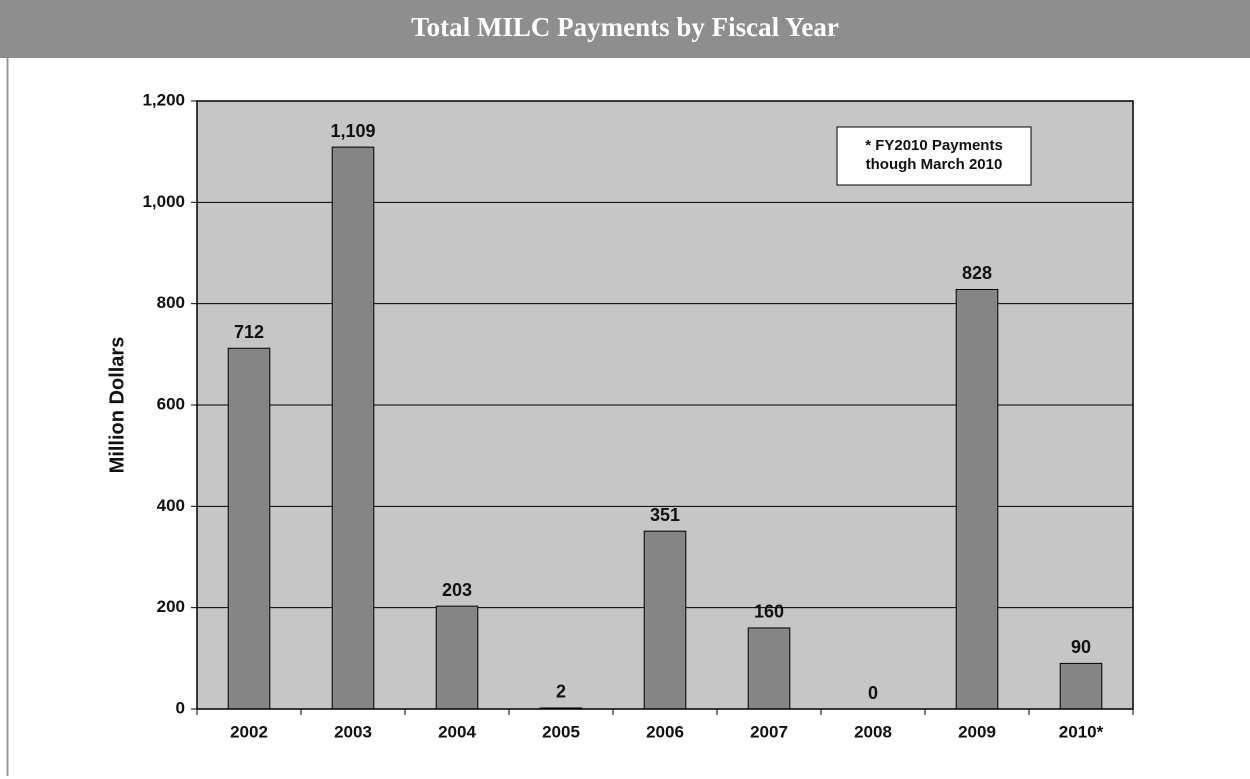  What do you see at coordinates (873, 731) in the screenshot?
I see `x-tick-label: 2008` at bounding box center [873, 731].